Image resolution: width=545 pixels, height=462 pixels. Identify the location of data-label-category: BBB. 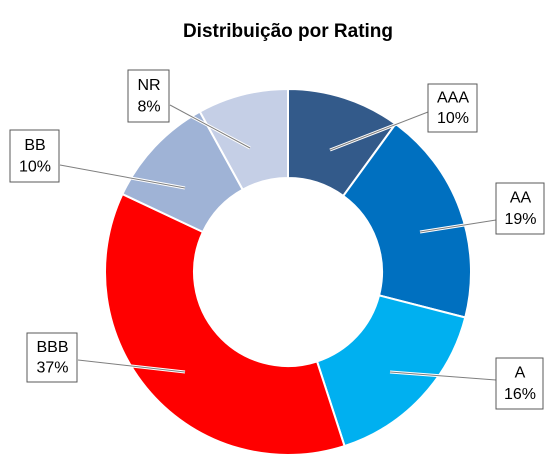
(52, 347).